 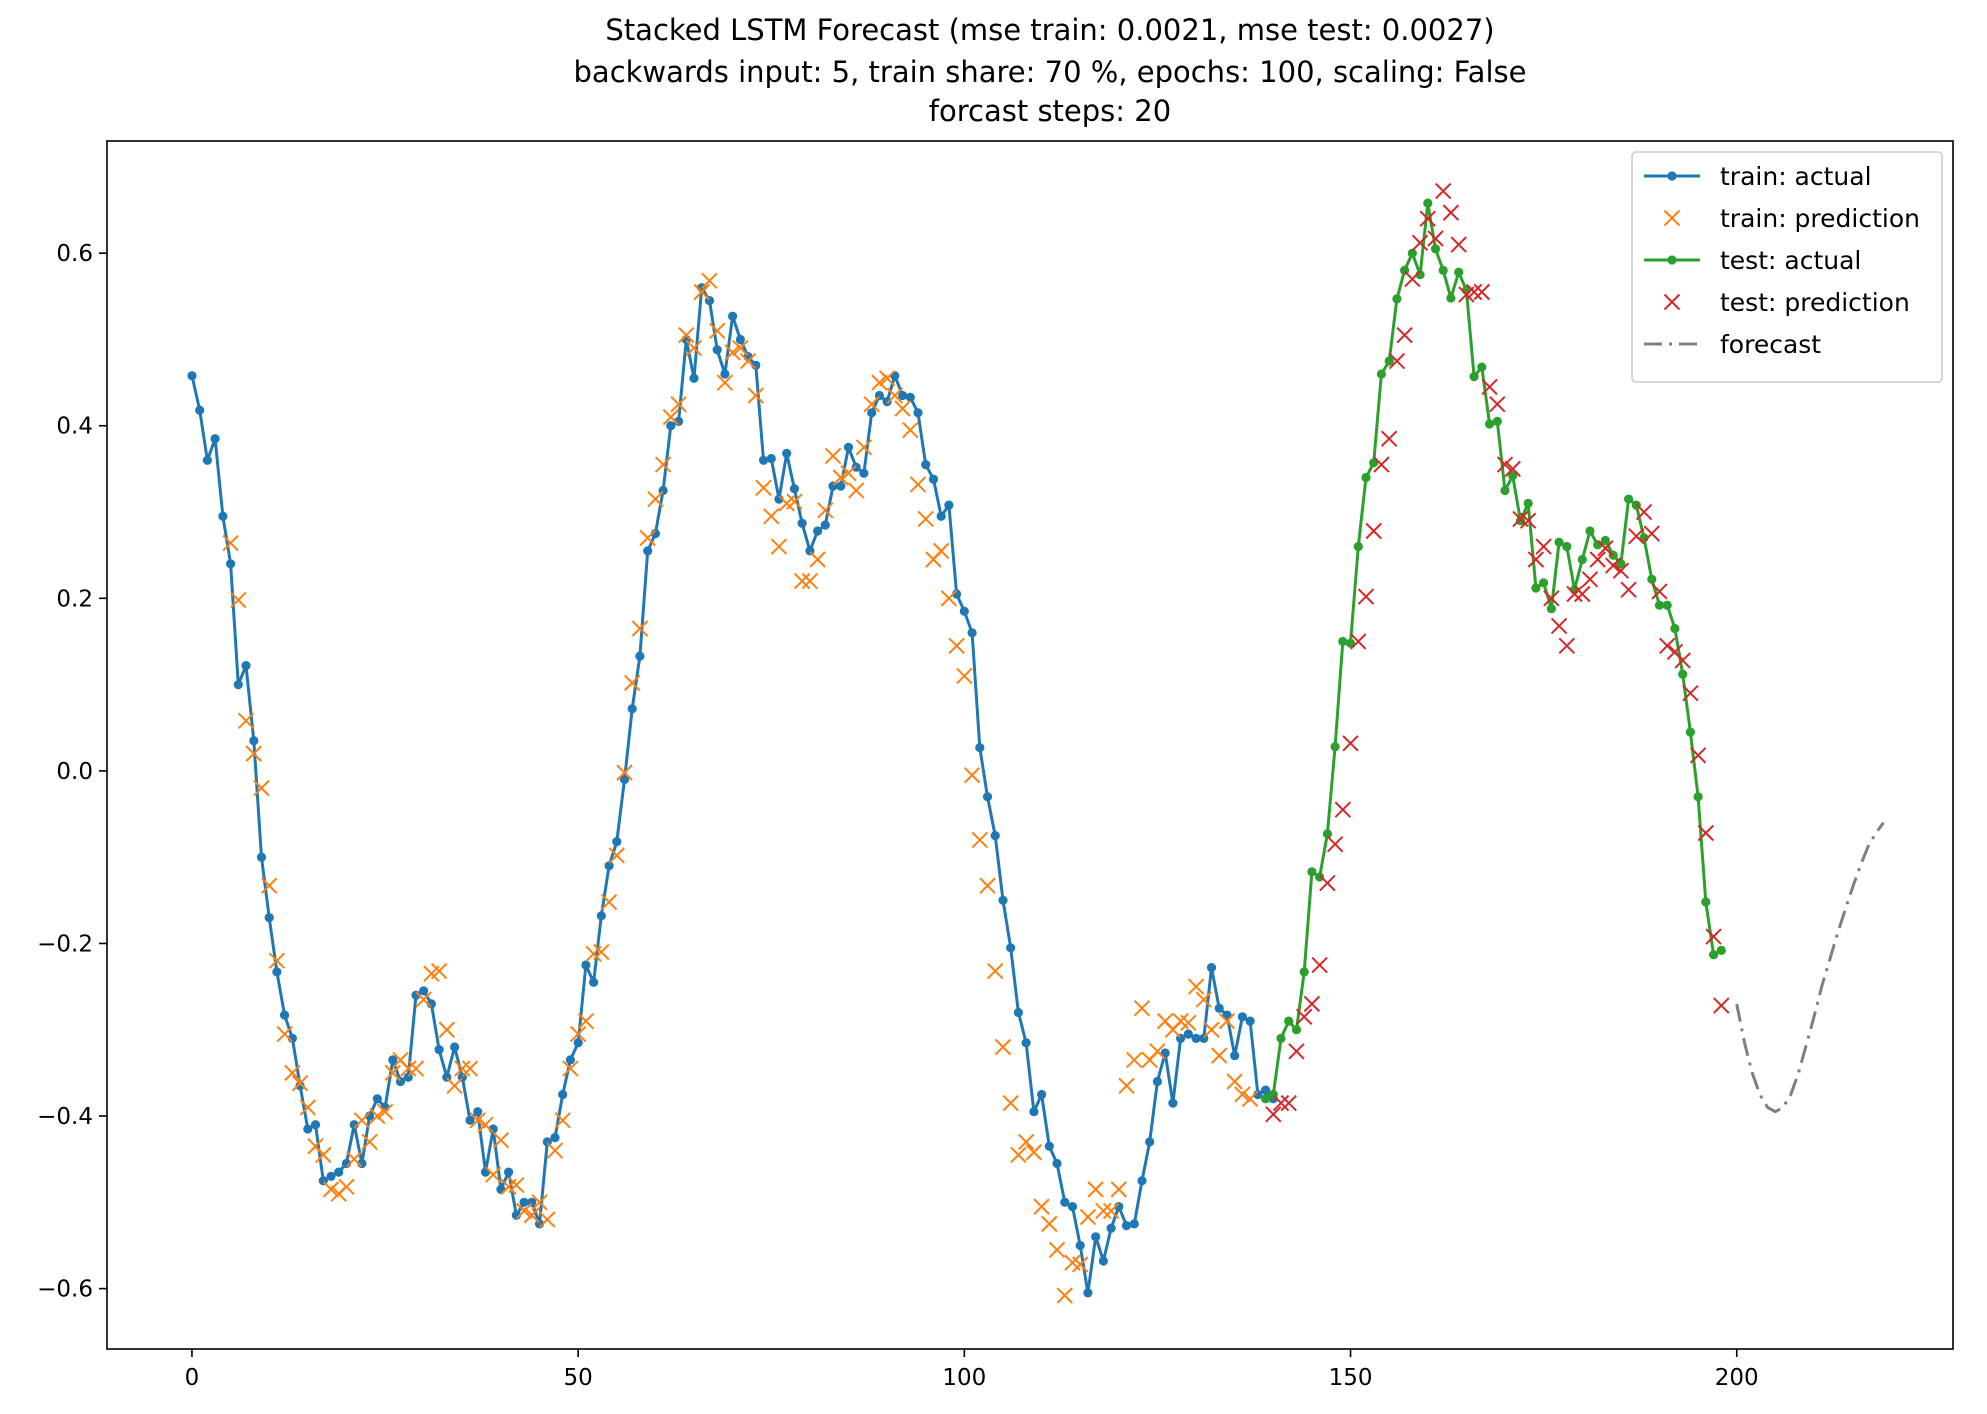 What do you see at coordinates (74, 427) in the screenshot?
I see `y-tick-label: 0.4` at bounding box center [74, 427].